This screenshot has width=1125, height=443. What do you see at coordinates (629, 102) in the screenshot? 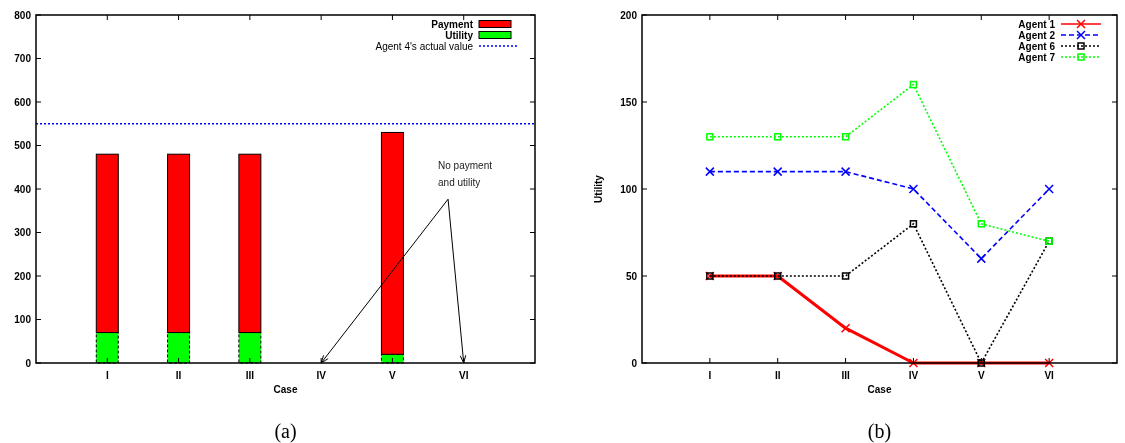
I see `y-tick-label: 150` at bounding box center [629, 102].